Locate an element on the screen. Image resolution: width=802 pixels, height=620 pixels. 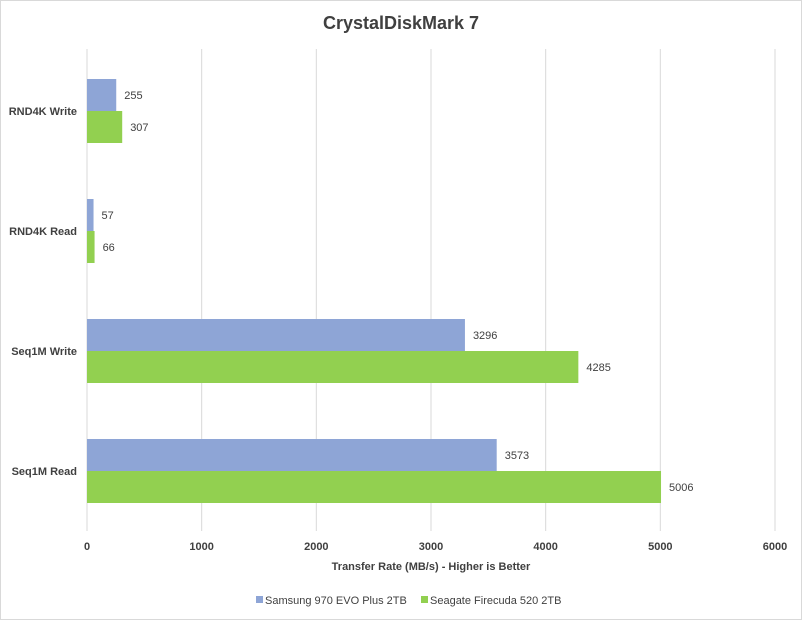
x-tick-label: 4000 is located at coordinates (545, 547).